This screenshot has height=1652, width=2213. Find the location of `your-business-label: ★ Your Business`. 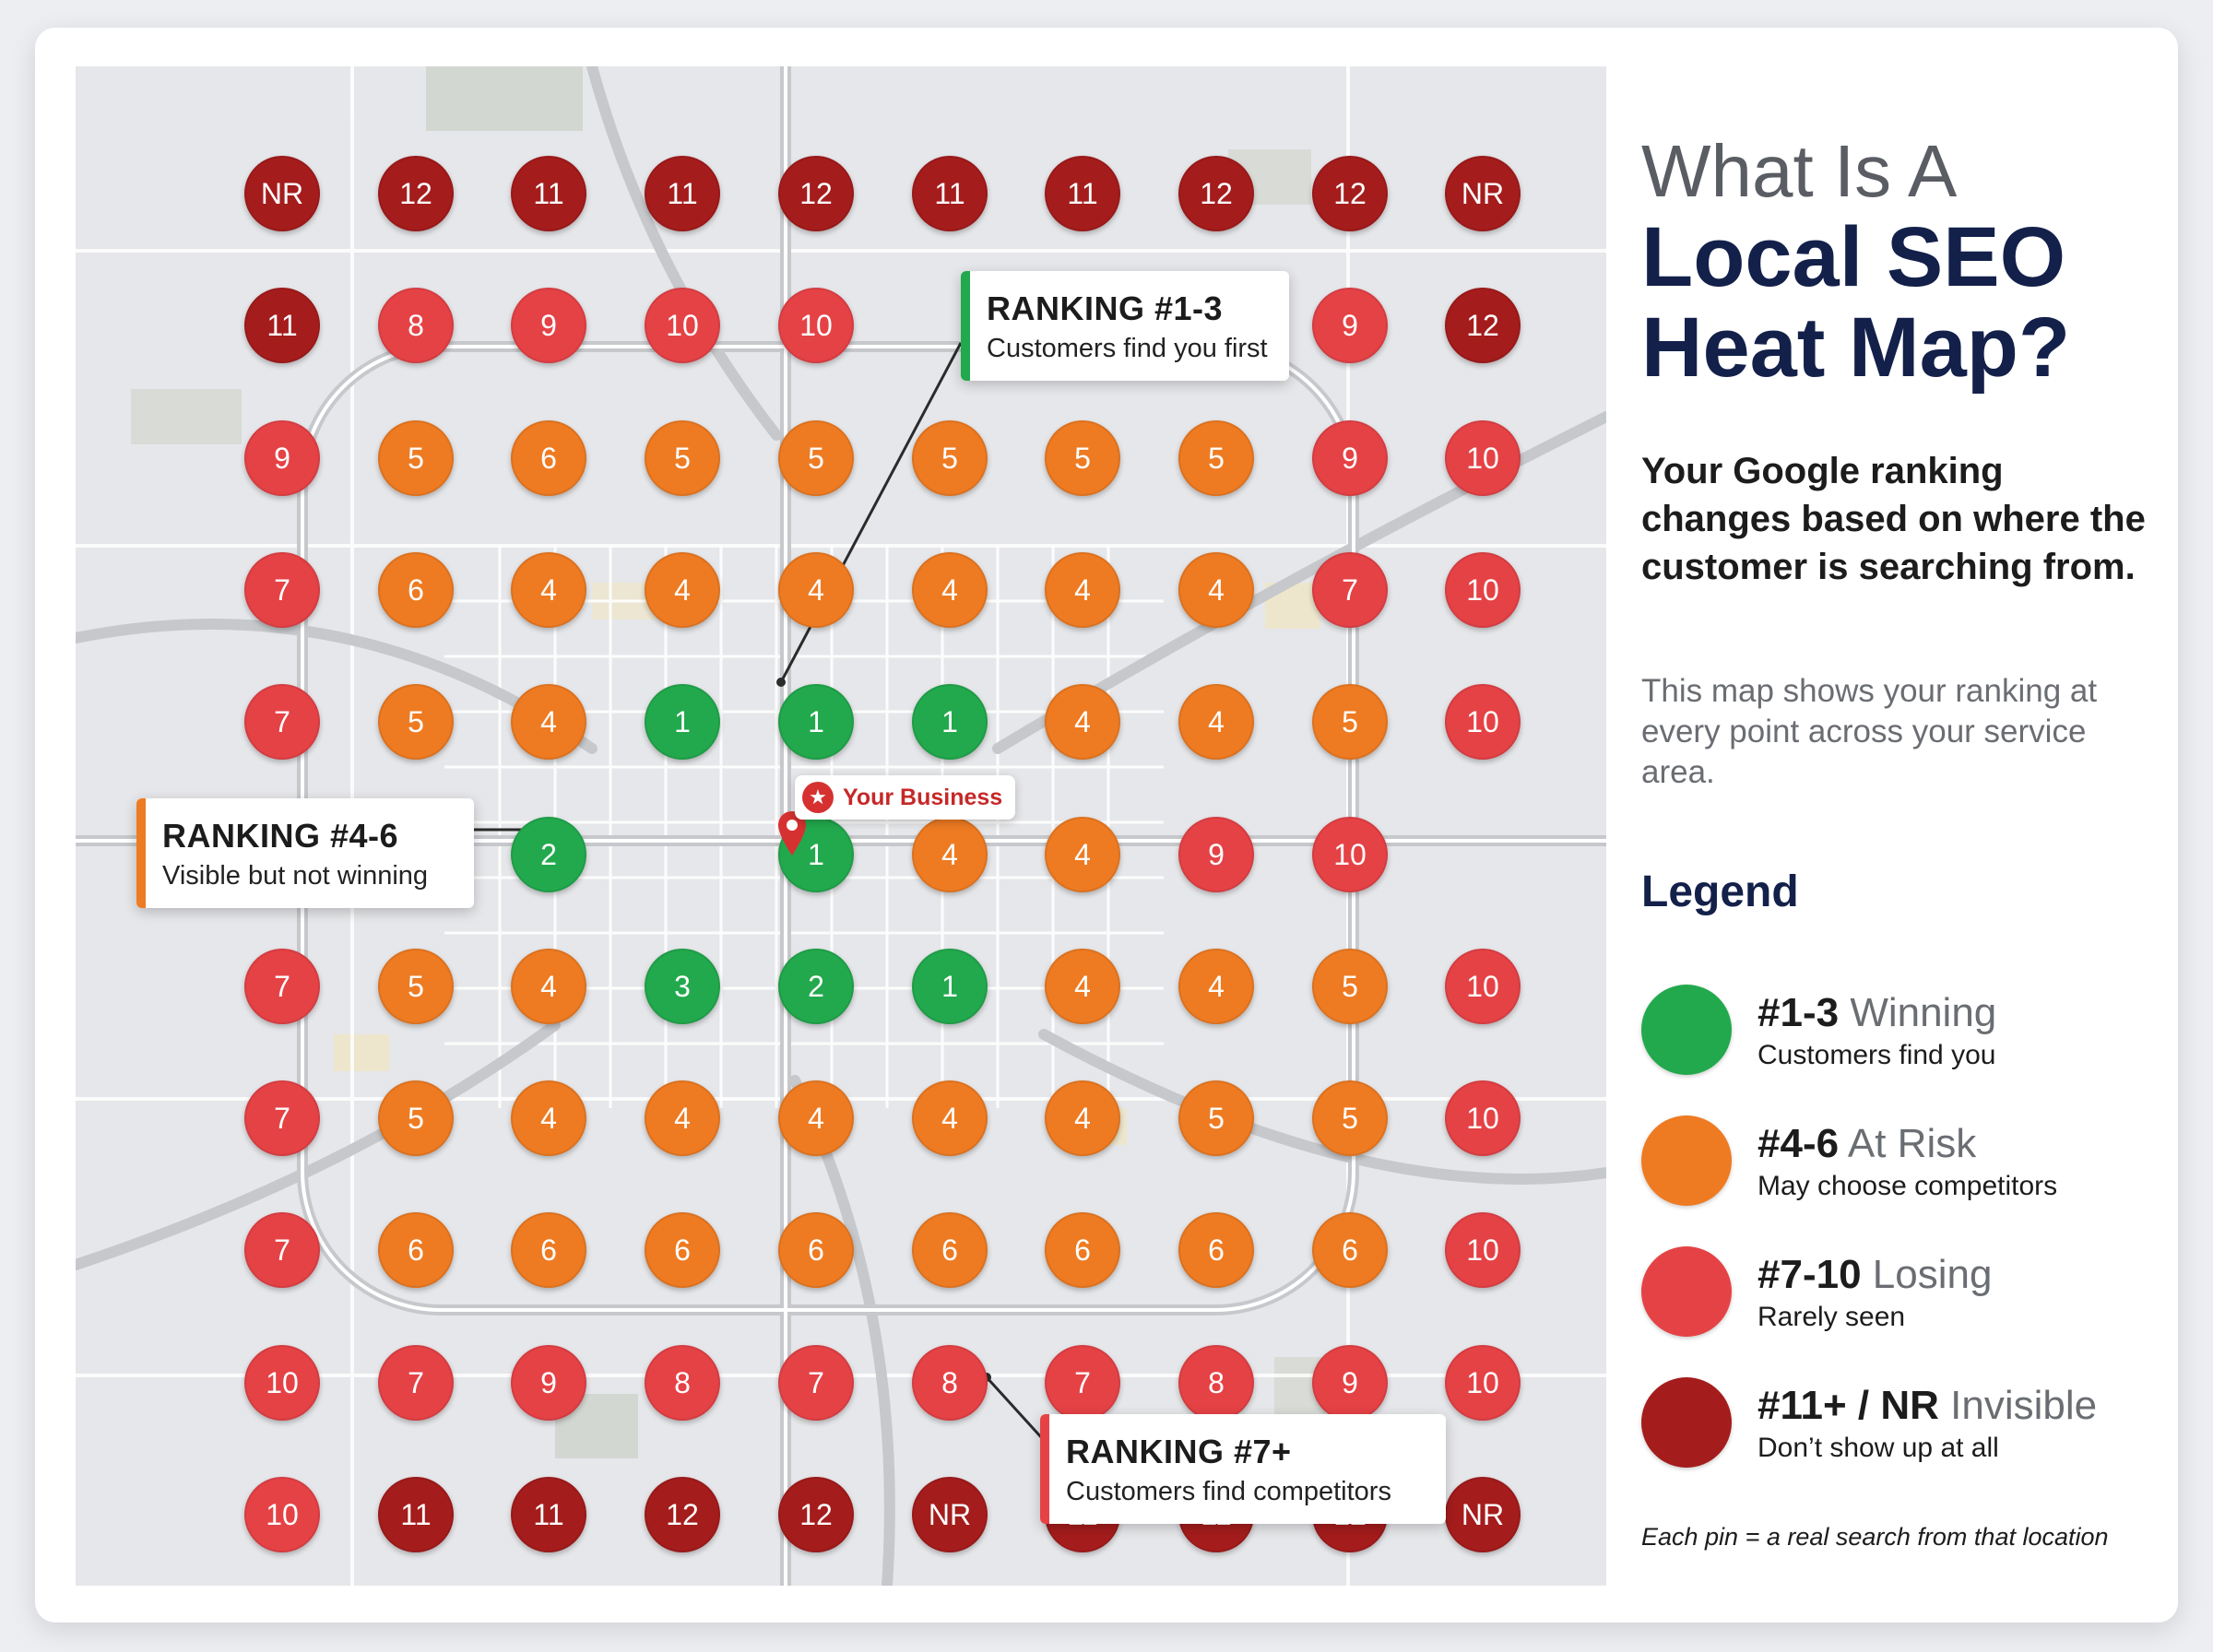

your-business-label: ★ Your Business is located at coordinates (905, 797).